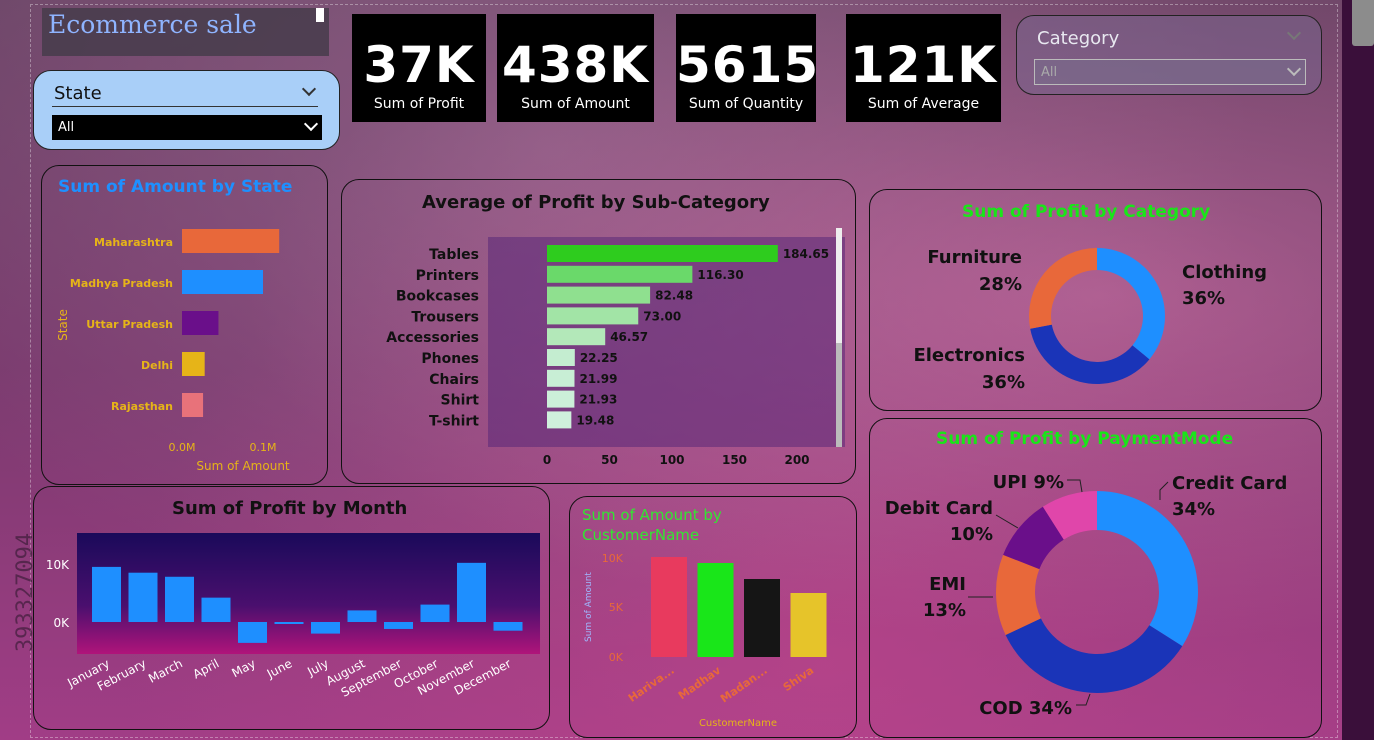  Describe the element at coordinates (575, 65) in the screenshot. I see `kpi-value: 438K` at that location.